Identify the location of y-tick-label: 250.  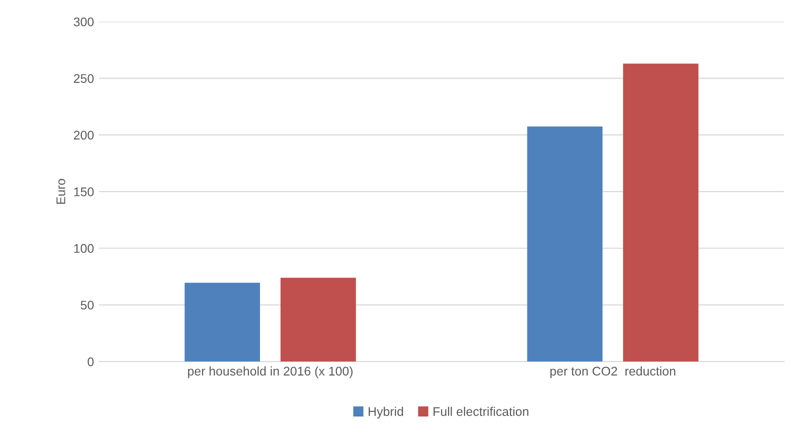
(84, 78).